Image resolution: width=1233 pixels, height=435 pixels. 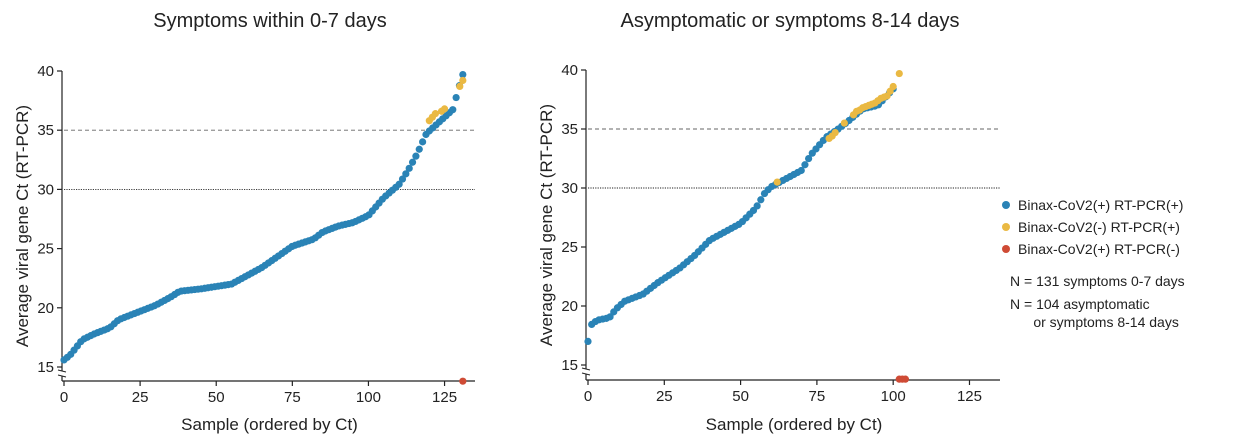 I want to click on legend-swatch-pos-pos, so click(x=1006, y=205).